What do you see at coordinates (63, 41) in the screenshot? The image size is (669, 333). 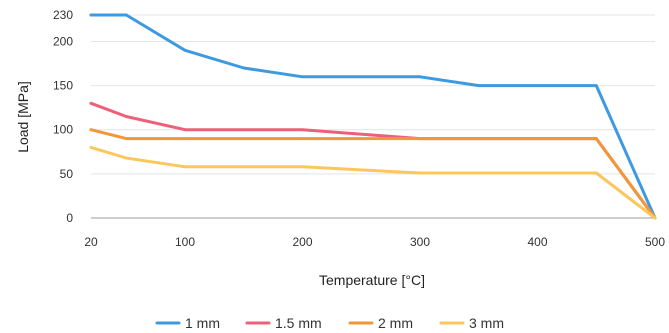 I see `y-tick-label: 200` at bounding box center [63, 41].